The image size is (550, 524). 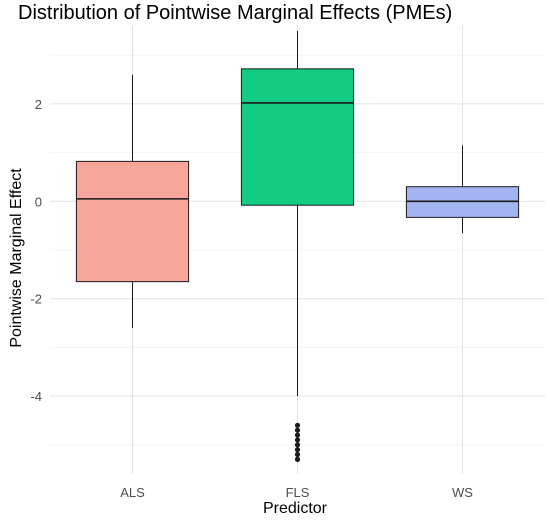 What do you see at coordinates (297, 137) in the screenshot?
I see `box-fls` at bounding box center [297, 137].